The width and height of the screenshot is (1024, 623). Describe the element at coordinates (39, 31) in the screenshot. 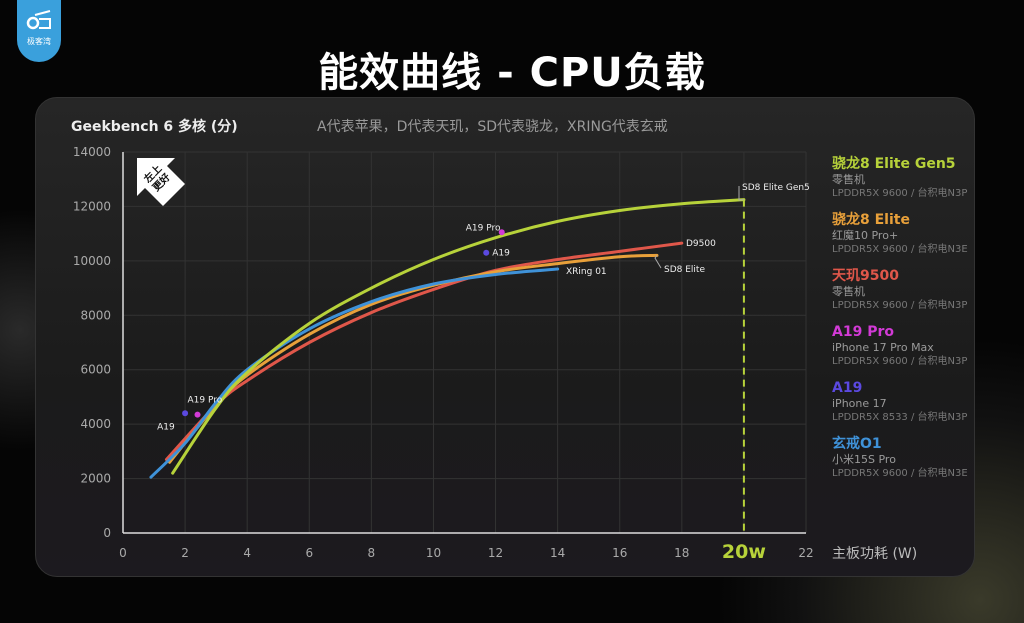

I see `logo: 极客湾` at that location.